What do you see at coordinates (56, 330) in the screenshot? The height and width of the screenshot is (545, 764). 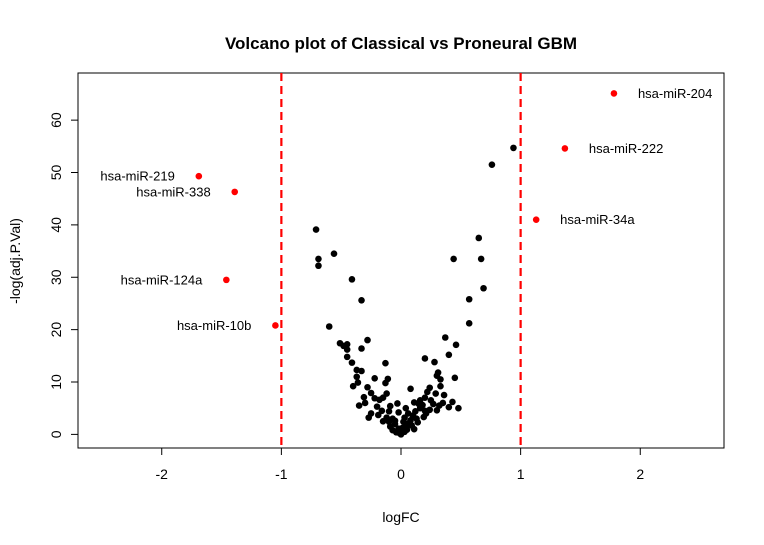 I see `y-tick-label: 20` at bounding box center [56, 330].